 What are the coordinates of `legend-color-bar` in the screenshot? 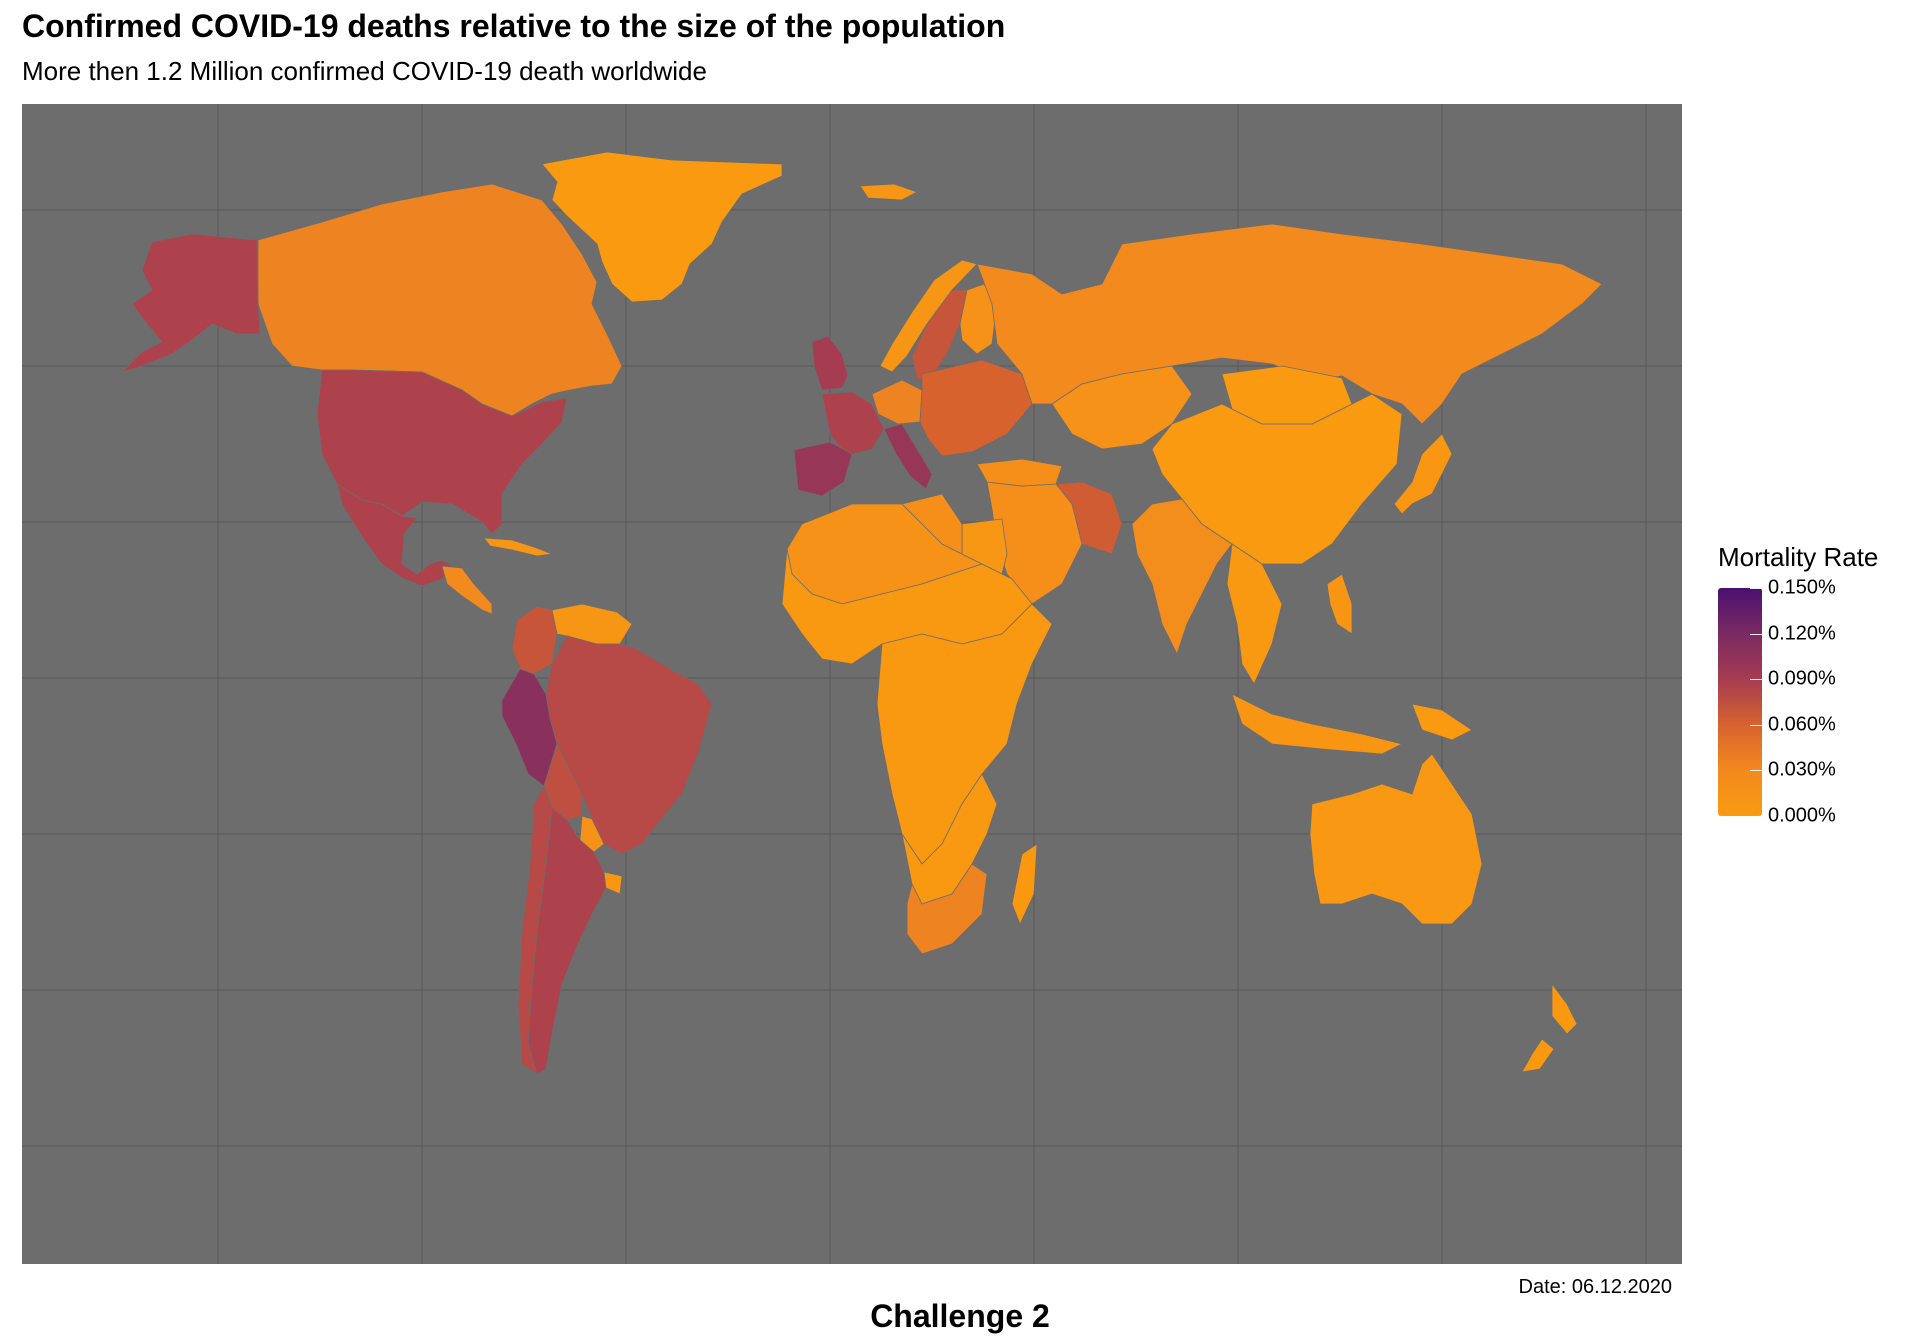 It's located at (1740, 702).